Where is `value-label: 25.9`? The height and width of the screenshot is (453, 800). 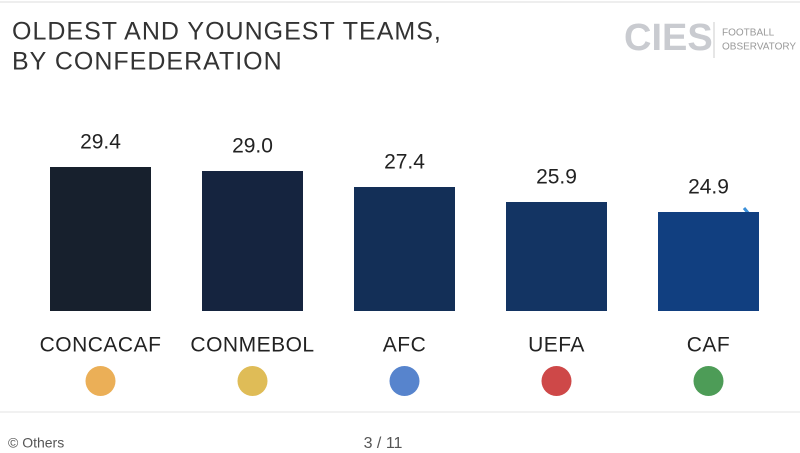 value-label: 25.9 is located at coordinates (556, 177).